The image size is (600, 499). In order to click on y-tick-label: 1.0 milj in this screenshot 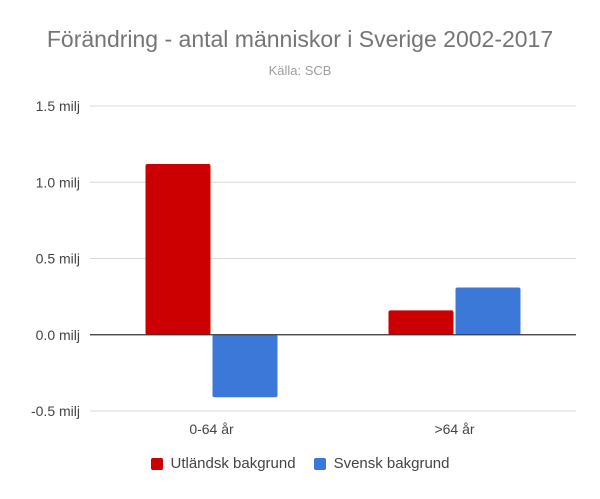, I will do `click(58, 182)`.